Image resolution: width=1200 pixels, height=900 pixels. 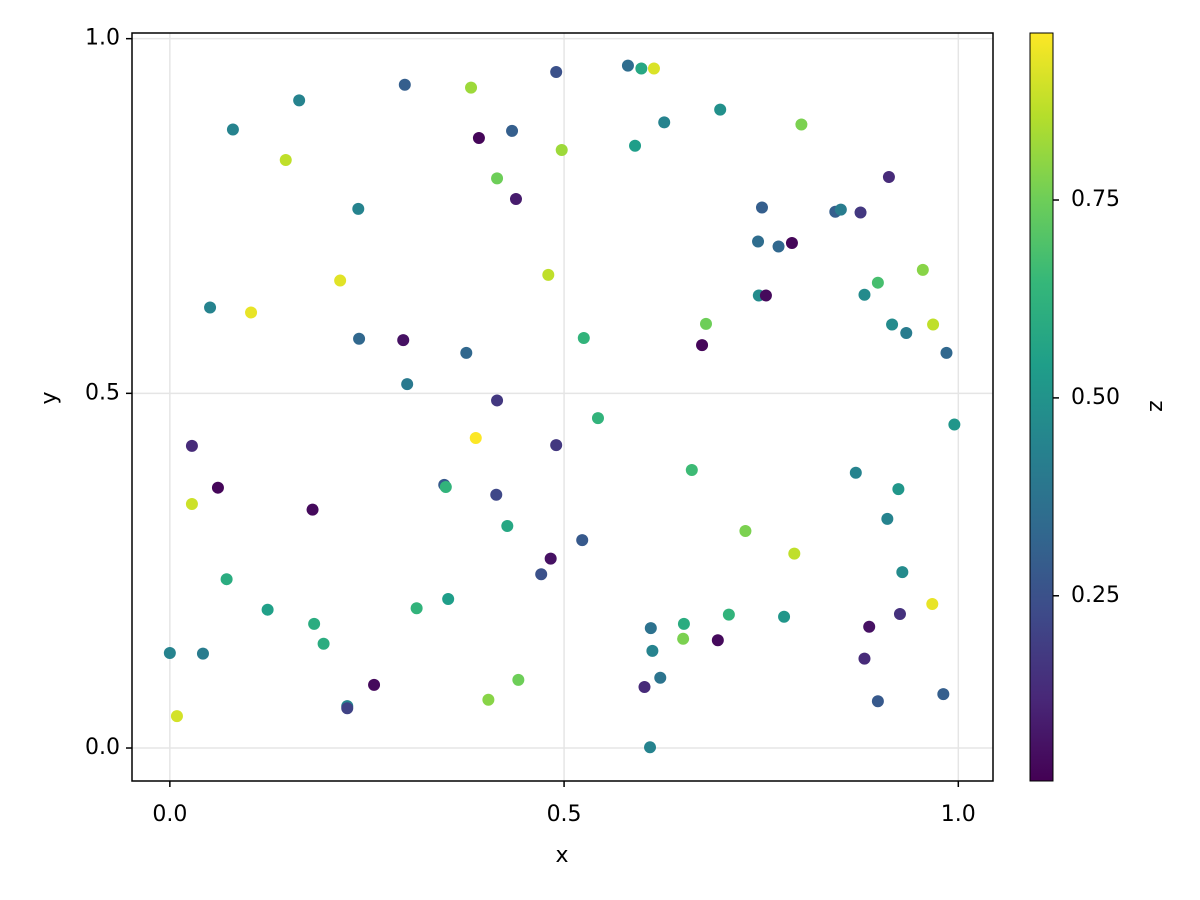 What do you see at coordinates (1041, 407) in the screenshot?
I see `colorbar` at bounding box center [1041, 407].